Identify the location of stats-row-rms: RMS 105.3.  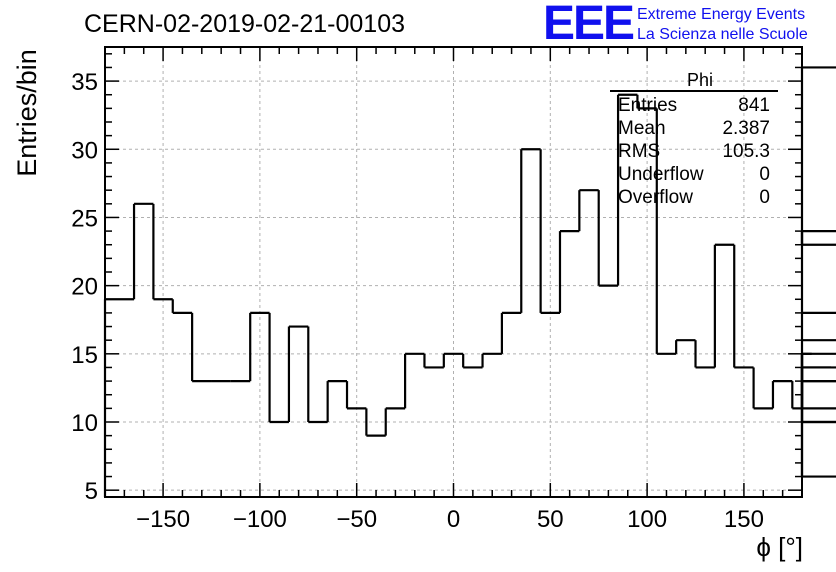
(694, 151).